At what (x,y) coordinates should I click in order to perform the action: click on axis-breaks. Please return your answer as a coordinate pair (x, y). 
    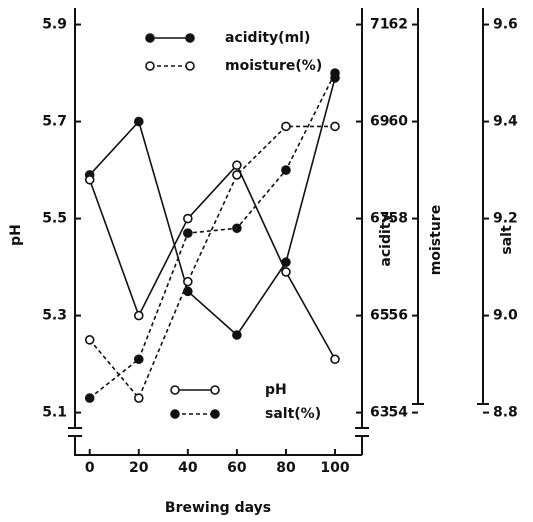
    Looking at the image, I should click on (278, 420).